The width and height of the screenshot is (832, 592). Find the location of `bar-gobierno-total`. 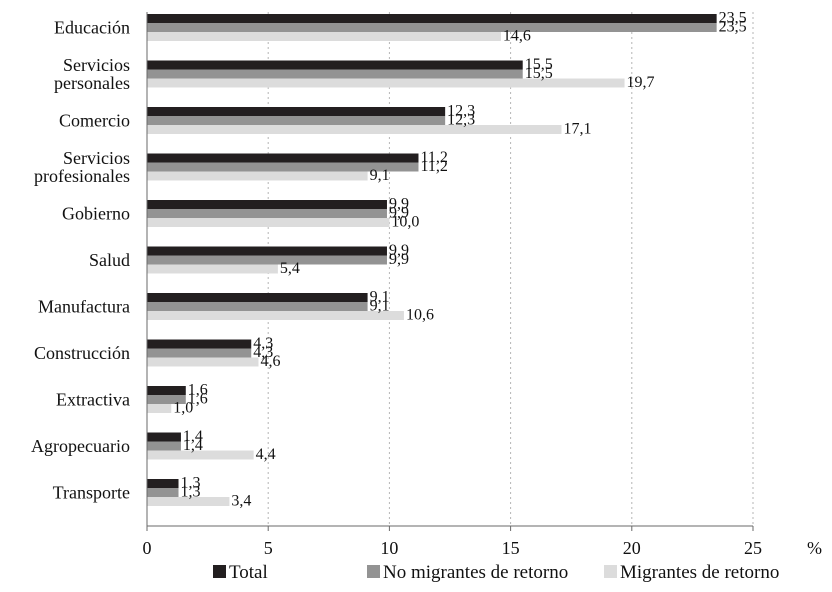

bar-gobierno-total is located at coordinates (267, 204).